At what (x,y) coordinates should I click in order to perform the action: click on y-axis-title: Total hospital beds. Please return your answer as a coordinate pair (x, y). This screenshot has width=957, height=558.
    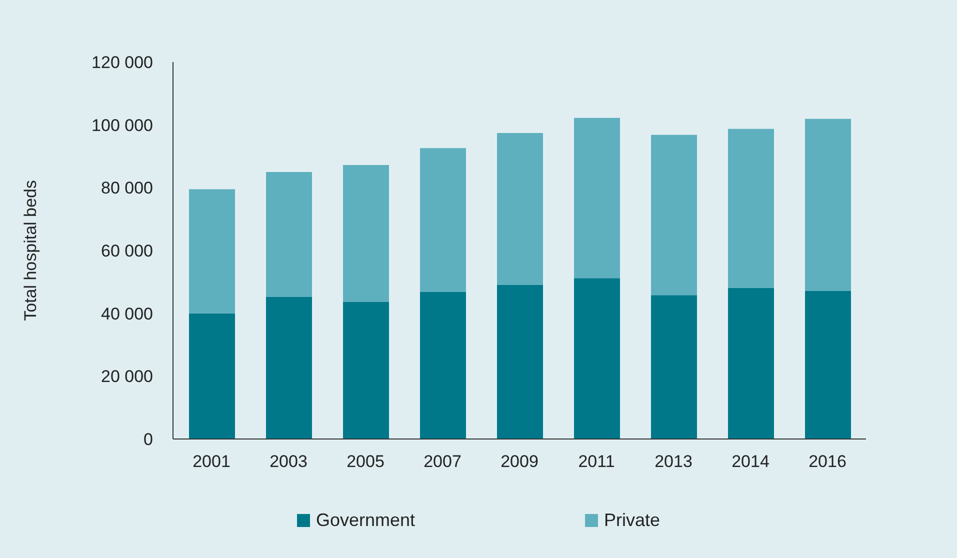
    Looking at the image, I should click on (30, 250).